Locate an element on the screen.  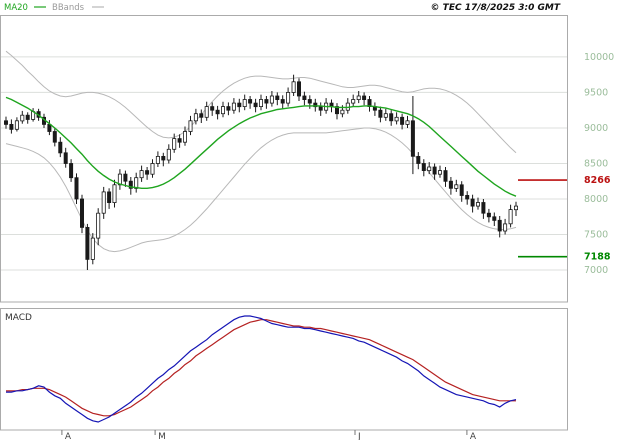
month-tick-label: M is located at coordinates (162, 436).